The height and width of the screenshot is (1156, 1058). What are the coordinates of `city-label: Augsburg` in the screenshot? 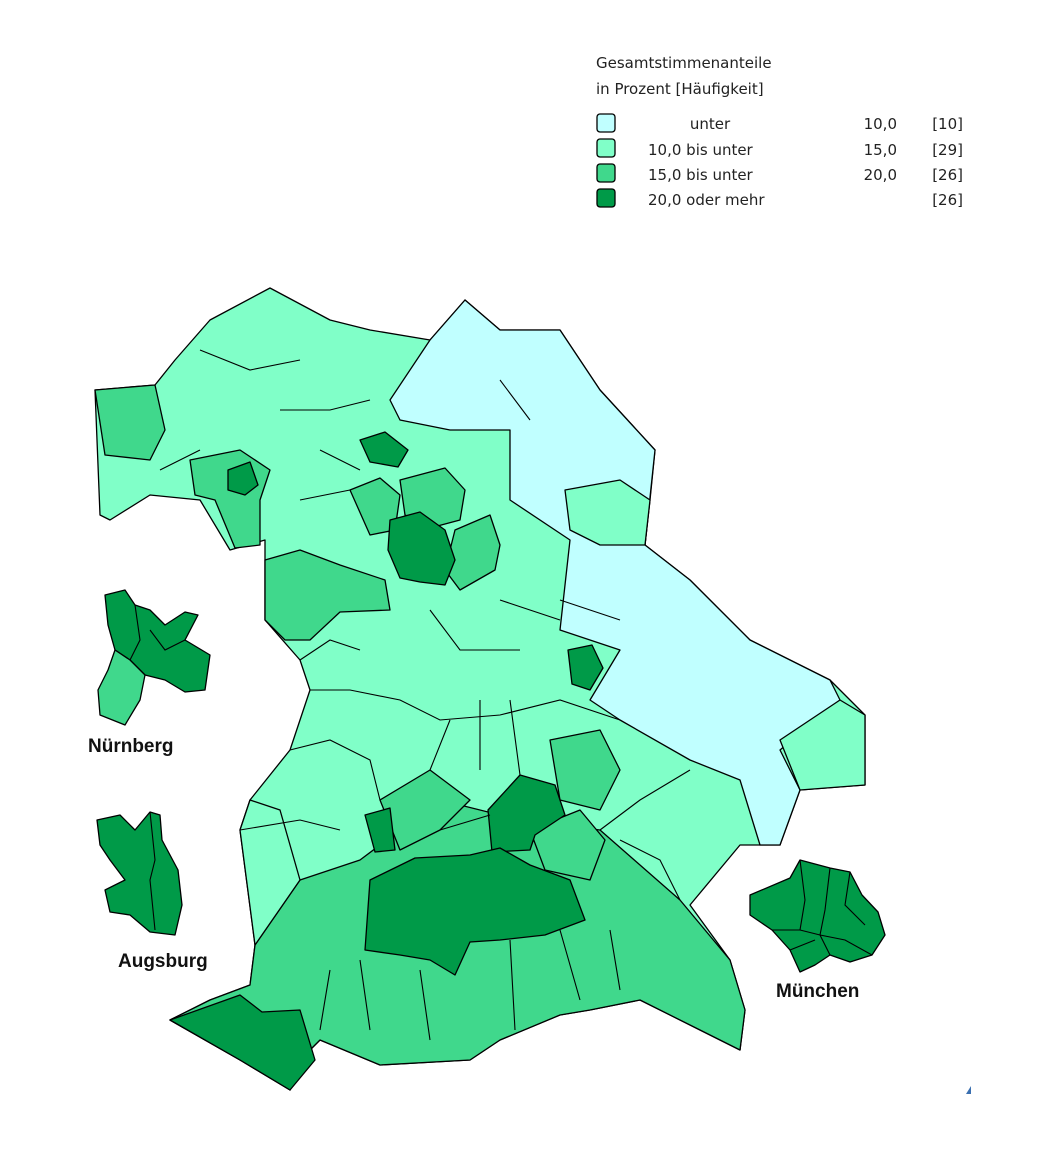 It's located at (163, 961).